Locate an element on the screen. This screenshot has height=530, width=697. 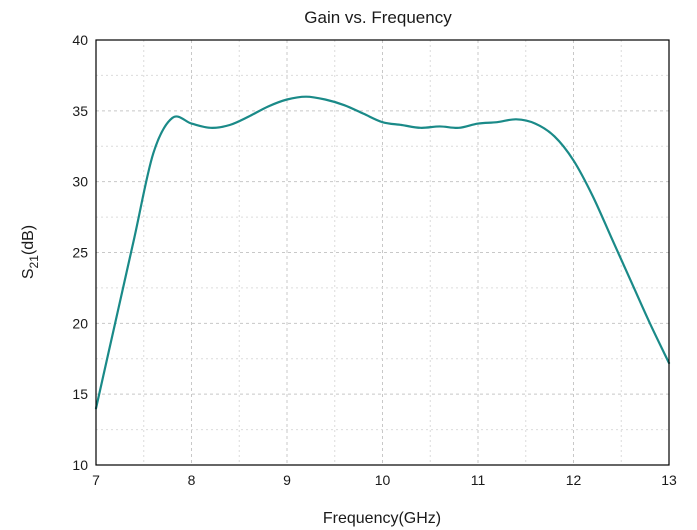
y-axis-label: S21(dB) is located at coordinates (30, 252).